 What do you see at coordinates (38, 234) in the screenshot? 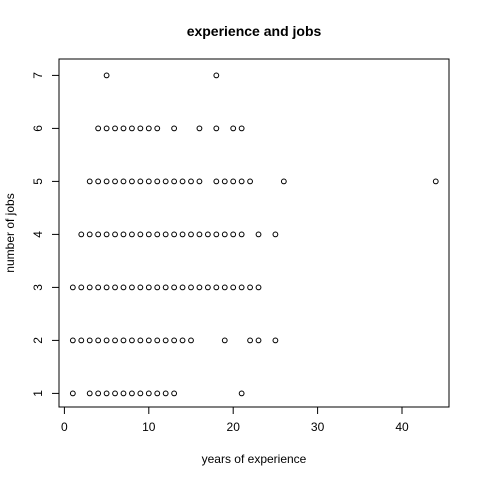
I see `y-tick-label: 4` at bounding box center [38, 234].